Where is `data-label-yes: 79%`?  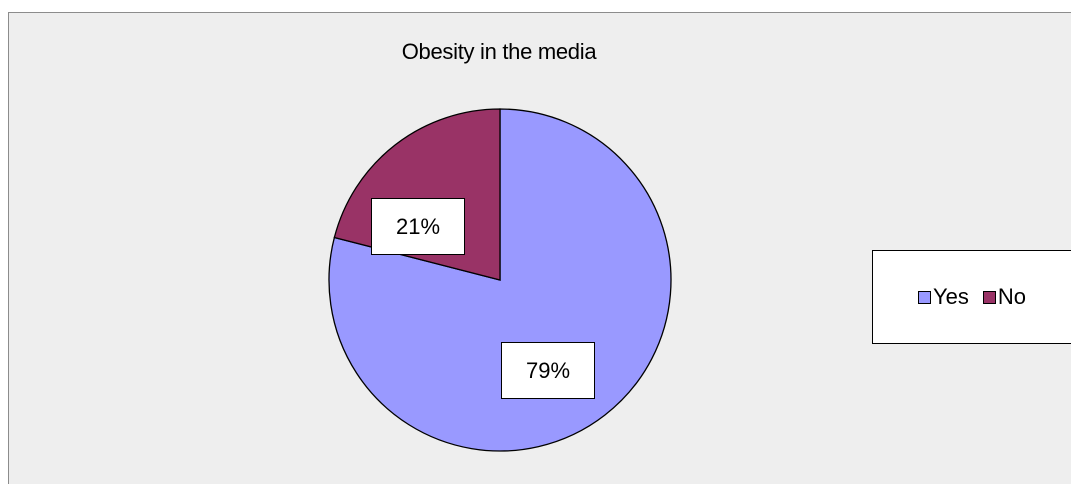
data-label-yes: 79% is located at coordinates (548, 370).